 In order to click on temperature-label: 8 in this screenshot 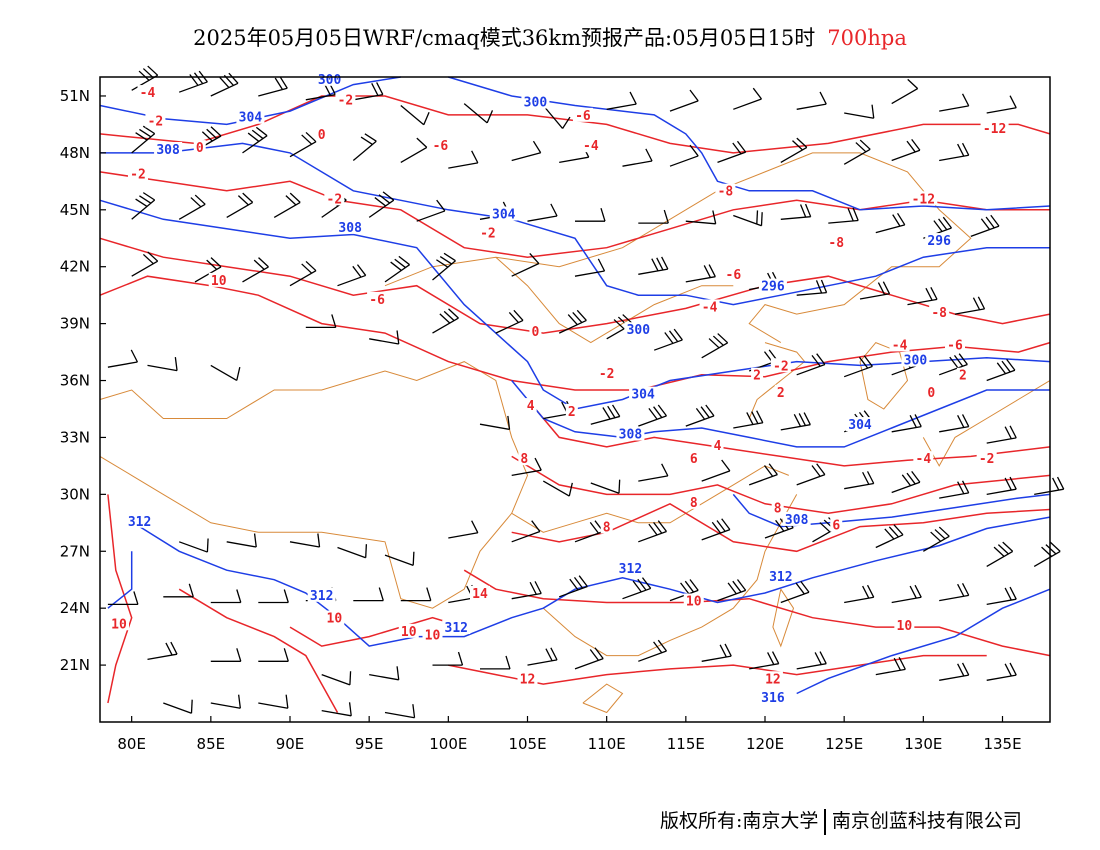, I will do `click(778, 509)`.